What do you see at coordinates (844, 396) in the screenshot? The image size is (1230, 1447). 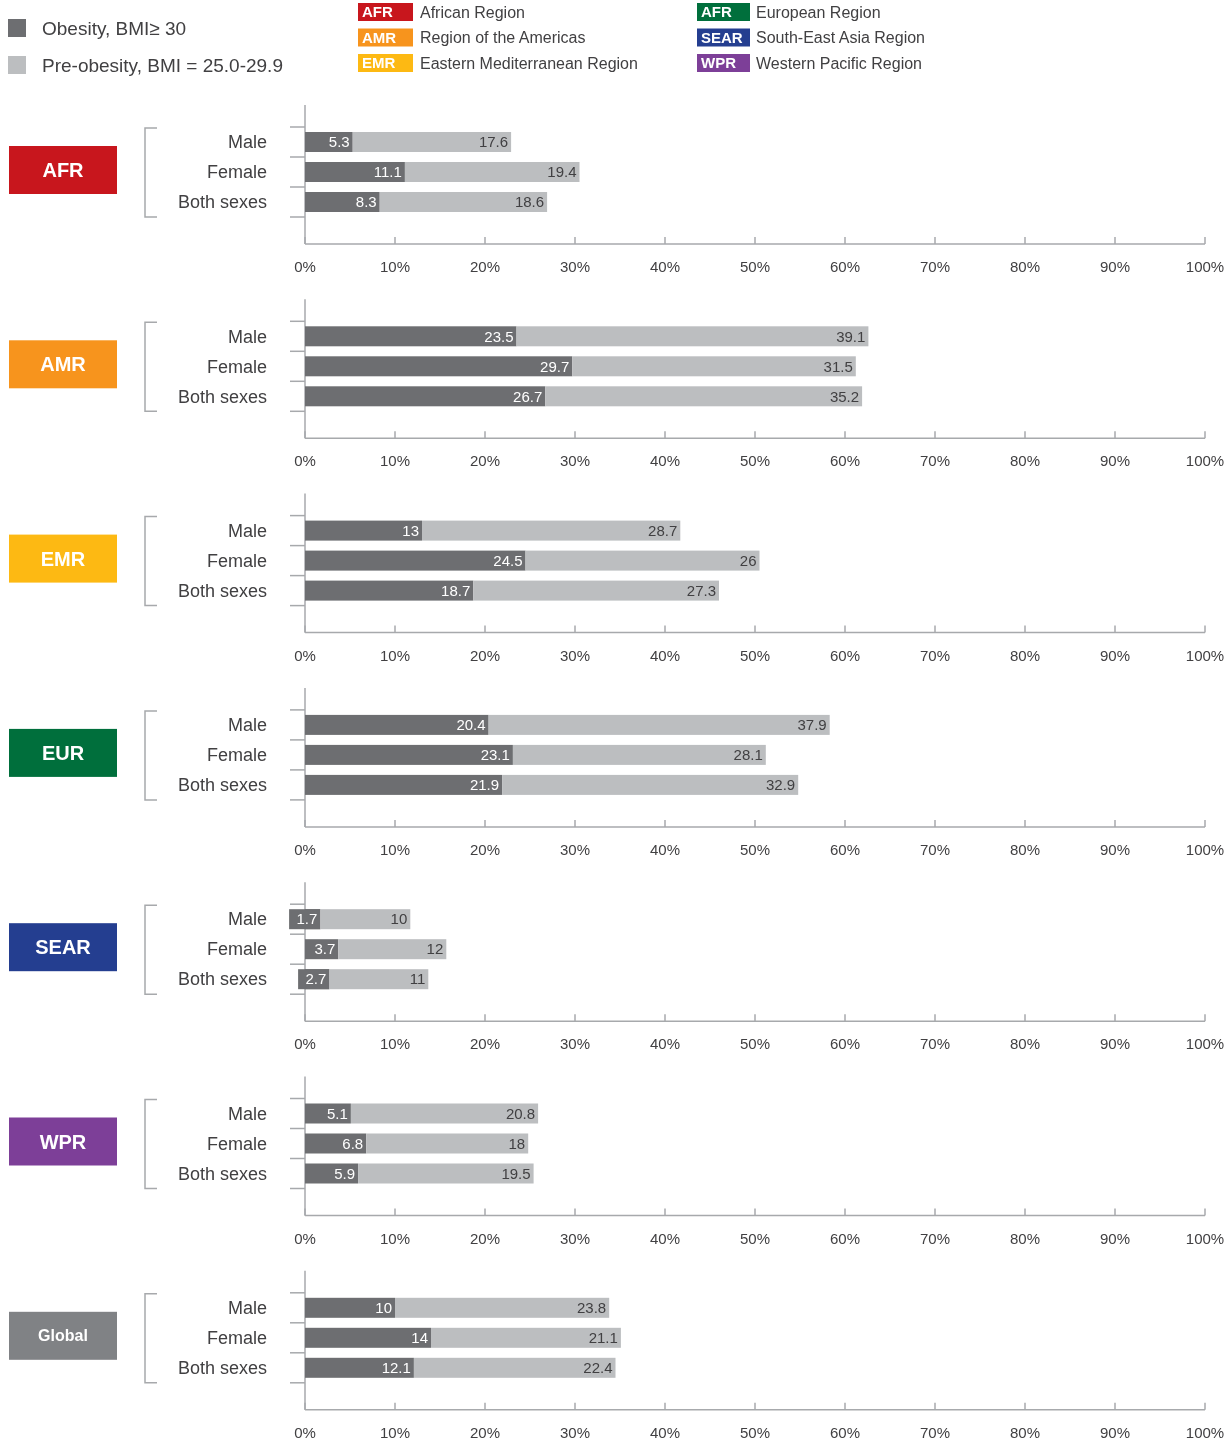 I see `data-label: 35.2` at bounding box center [844, 396].